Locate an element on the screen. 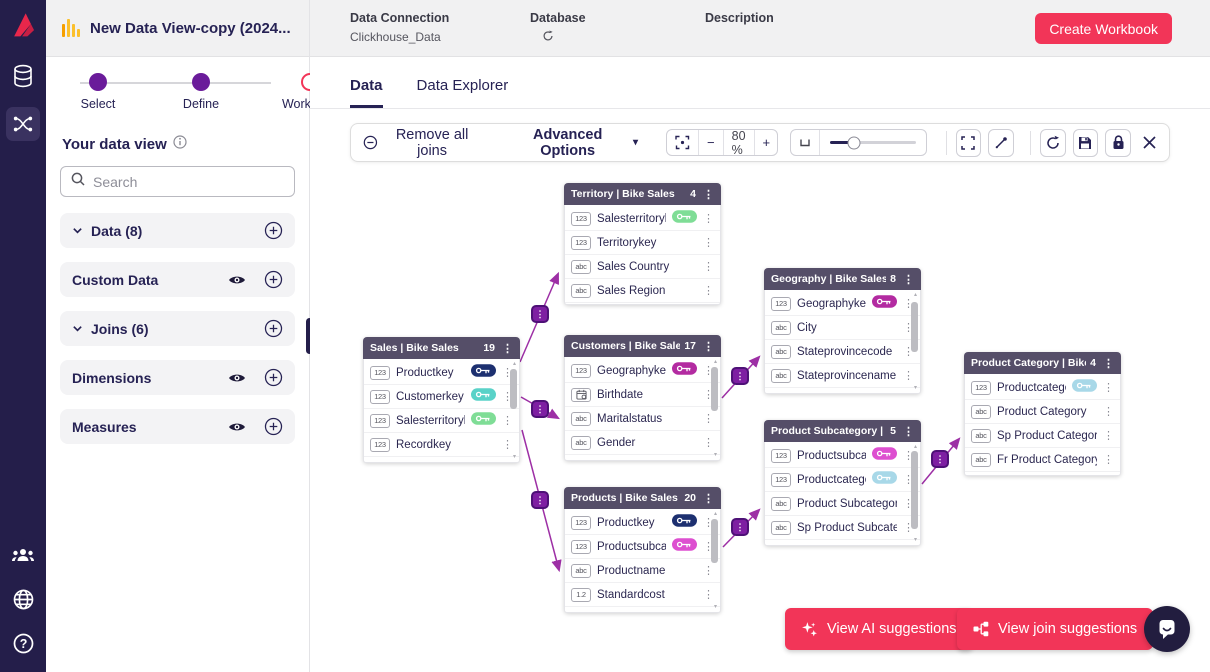 The width and height of the screenshot is (1210, 672). zoom-out-button: − is located at coordinates (711, 142).